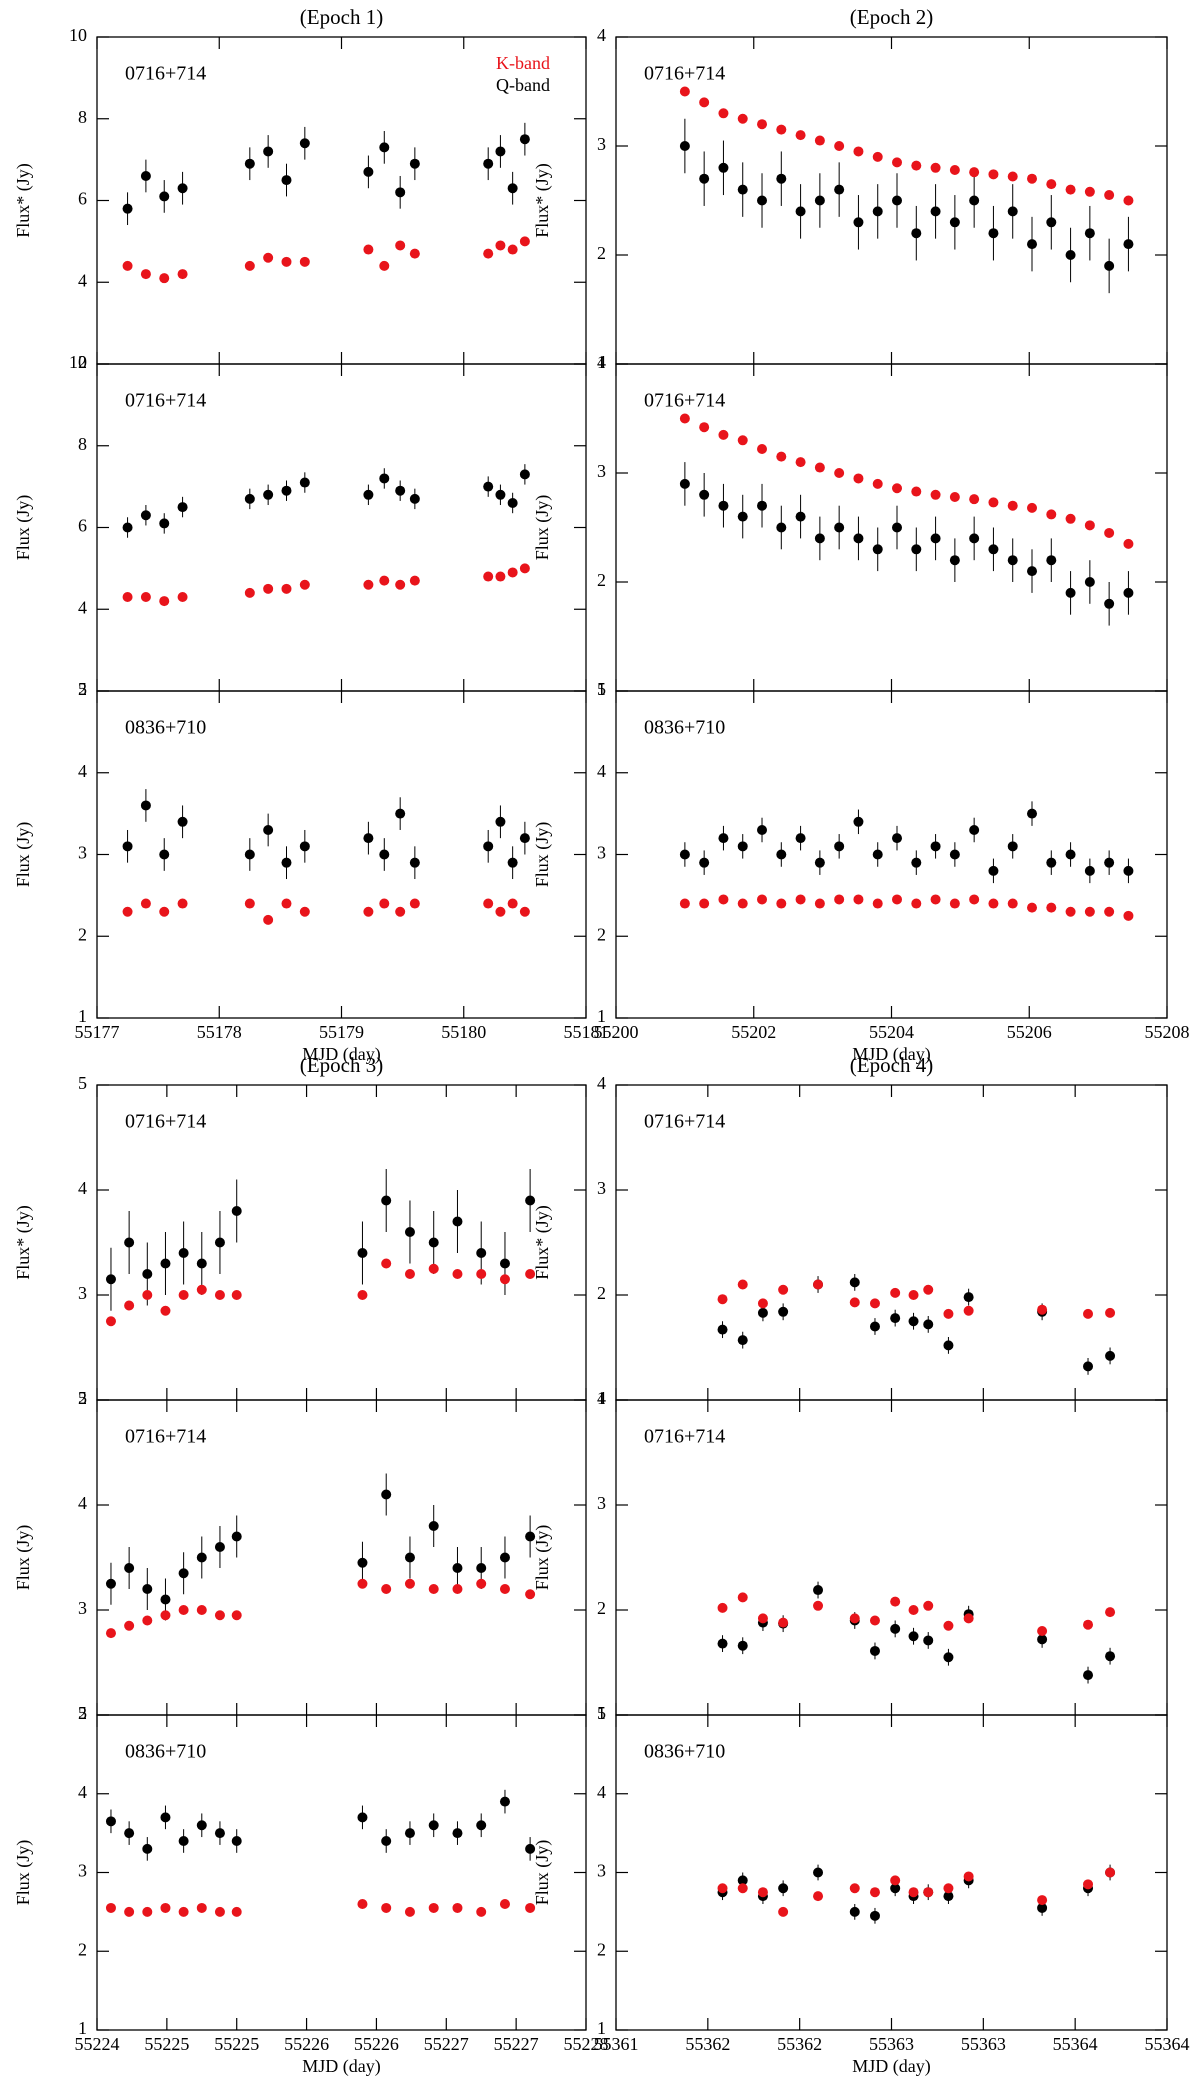  What do you see at coordinates (306, 2044) in the screenshot?
I see `x-tick-label: 55226` at bounding box center [306, 2044].